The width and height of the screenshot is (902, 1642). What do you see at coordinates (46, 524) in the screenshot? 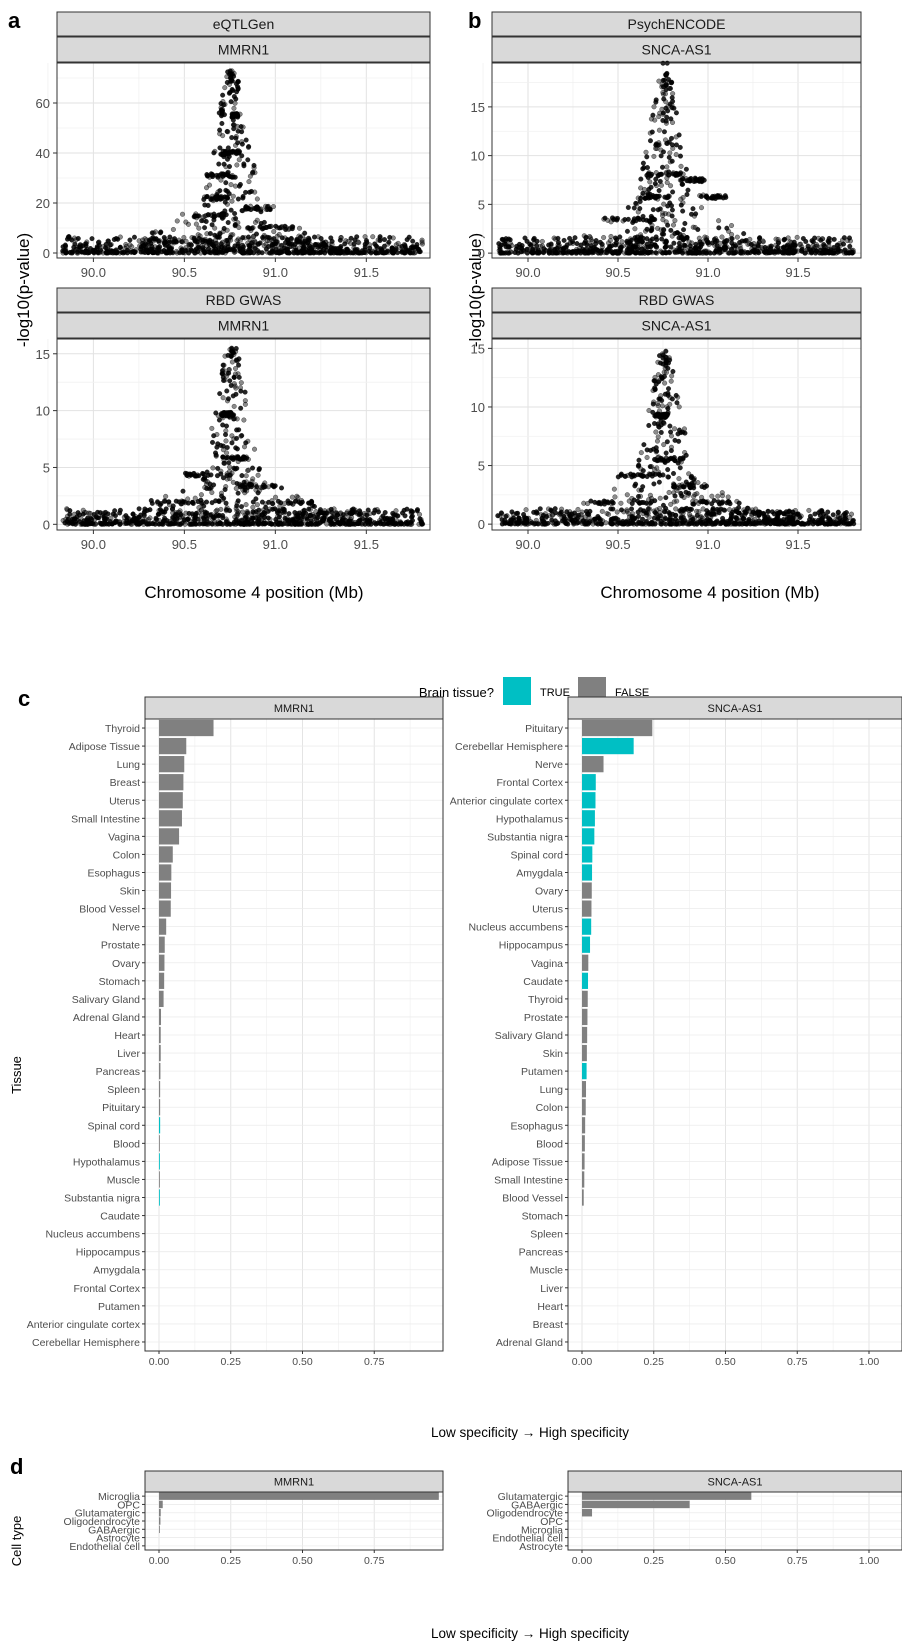
I see `y-tick-label: 0` at bounding box center [46, 524].